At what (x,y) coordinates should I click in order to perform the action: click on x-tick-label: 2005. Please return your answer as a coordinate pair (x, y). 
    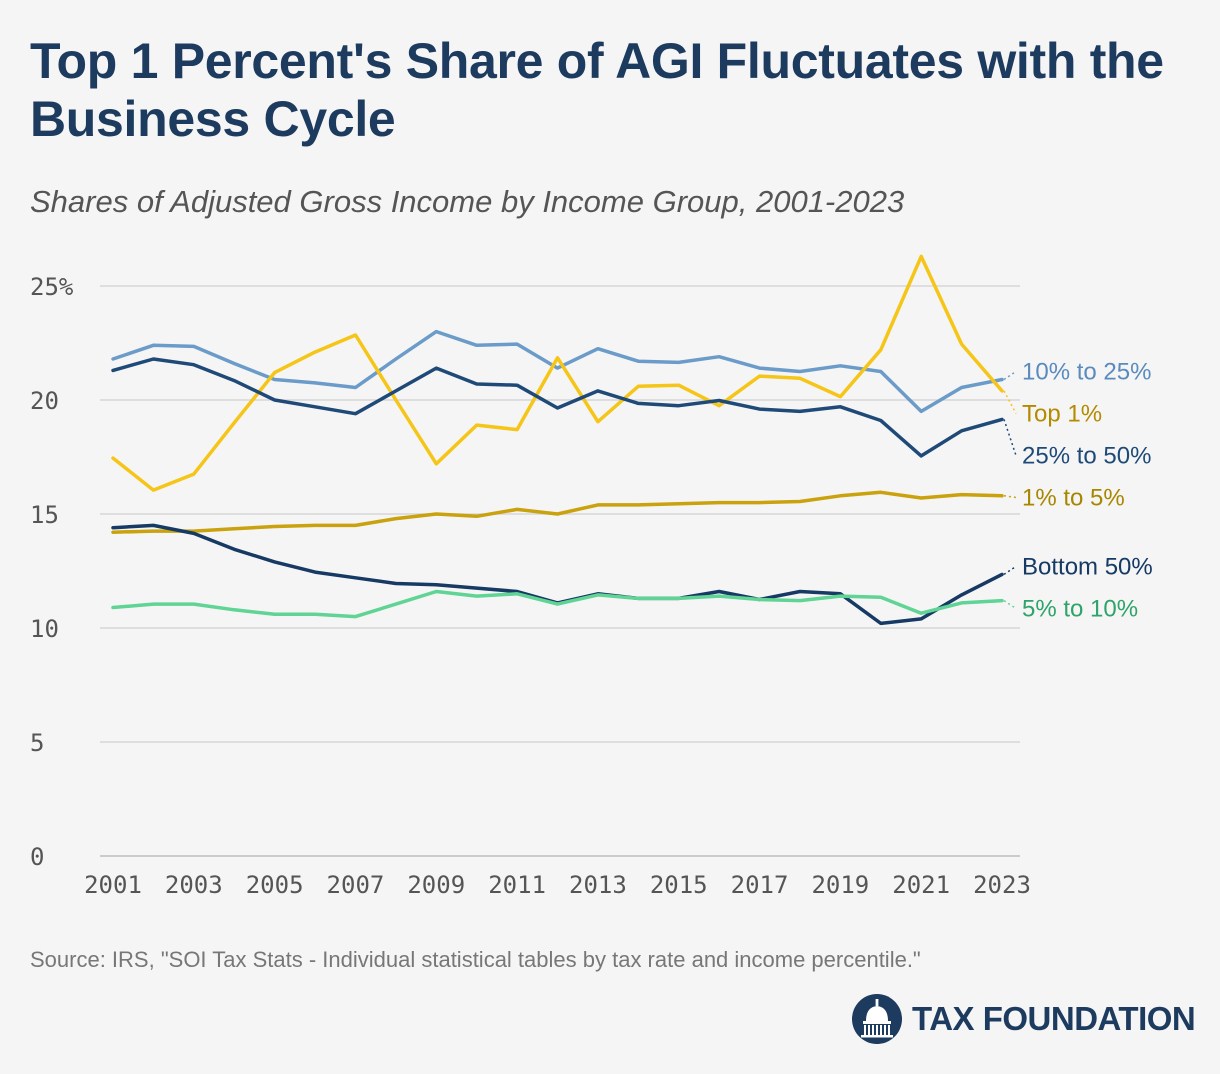
    Looking at the image, I should click on (275, 885).